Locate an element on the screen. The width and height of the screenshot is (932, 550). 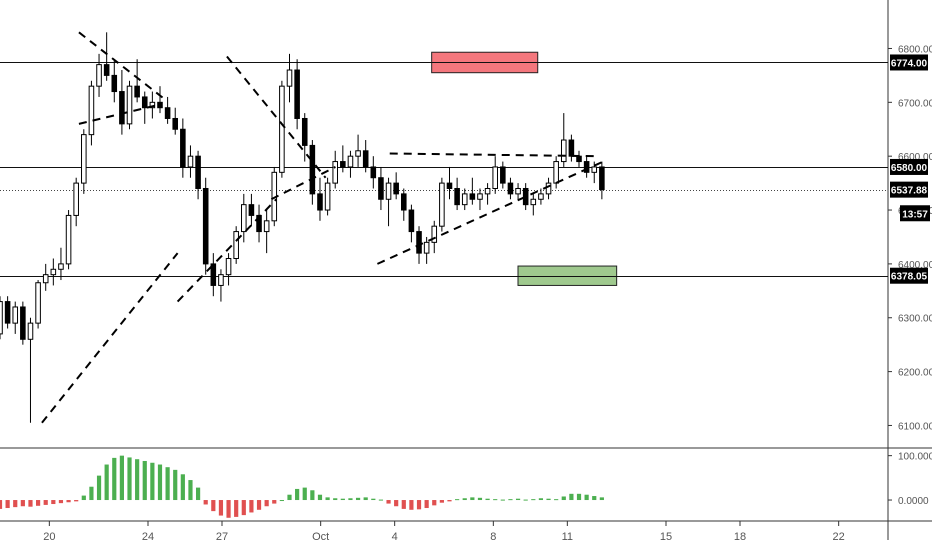
price-tick-label: 6700.00 is located at coordinates (915, 103).